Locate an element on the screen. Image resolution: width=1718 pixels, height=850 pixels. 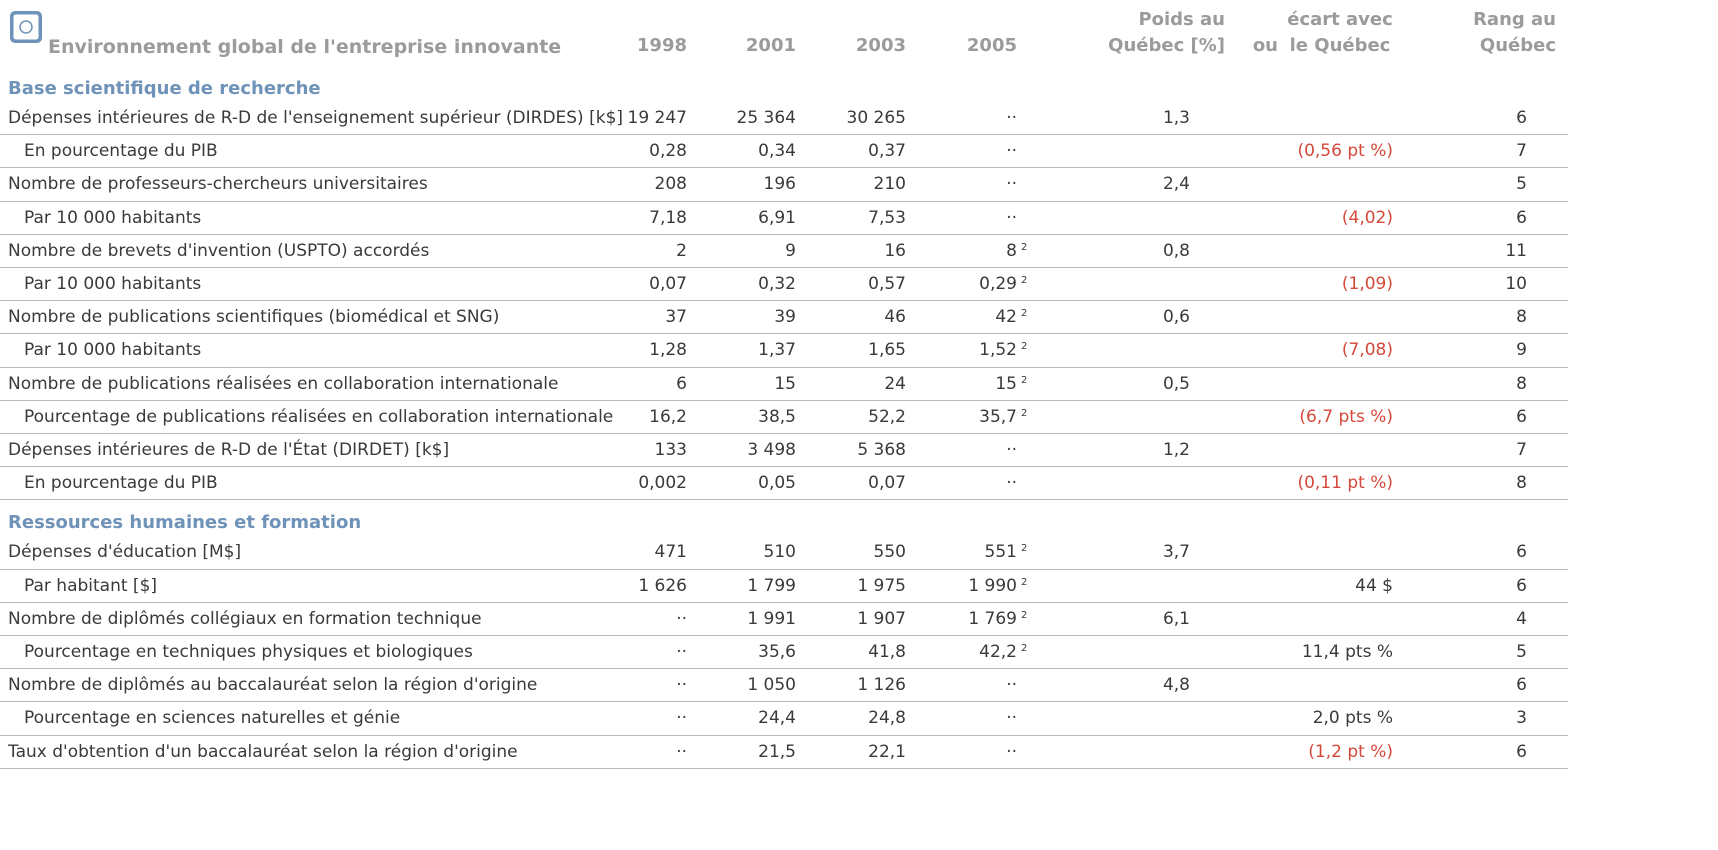
cell-value: 0,37 is located at coordinates (887, 151).